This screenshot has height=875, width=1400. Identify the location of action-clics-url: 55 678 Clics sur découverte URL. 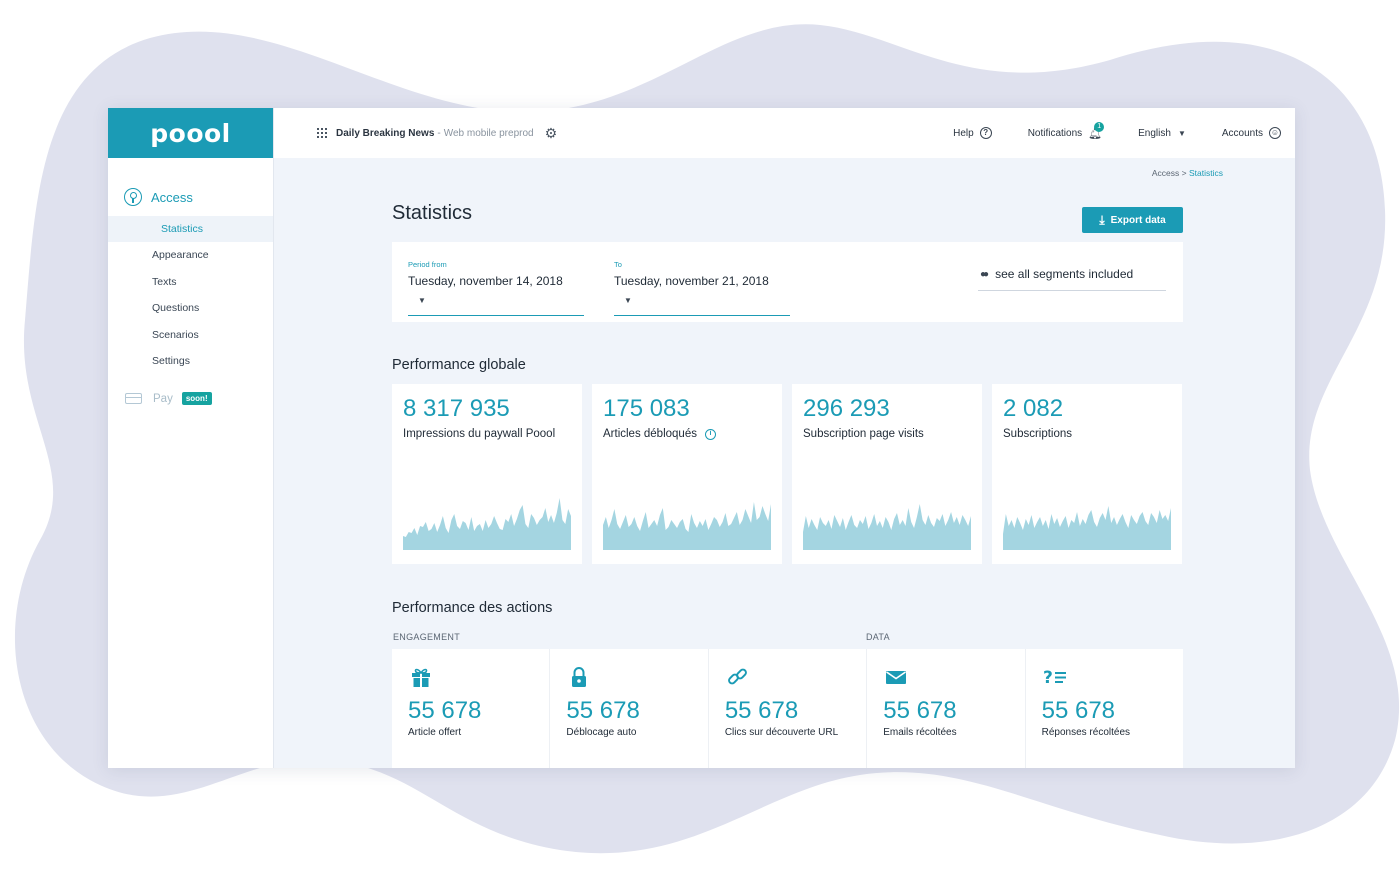
(788, 708).